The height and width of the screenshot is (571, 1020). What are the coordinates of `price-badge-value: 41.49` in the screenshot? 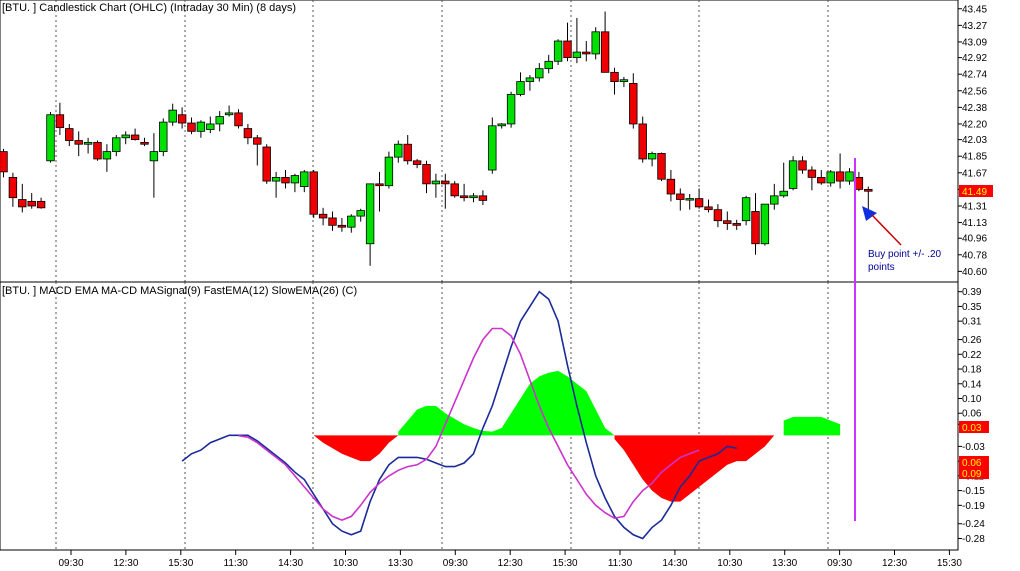 It's located at (974, 192).